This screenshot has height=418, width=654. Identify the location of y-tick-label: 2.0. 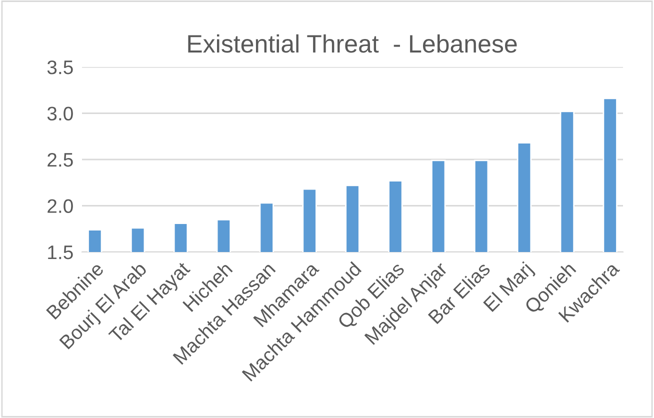
(60, 206).